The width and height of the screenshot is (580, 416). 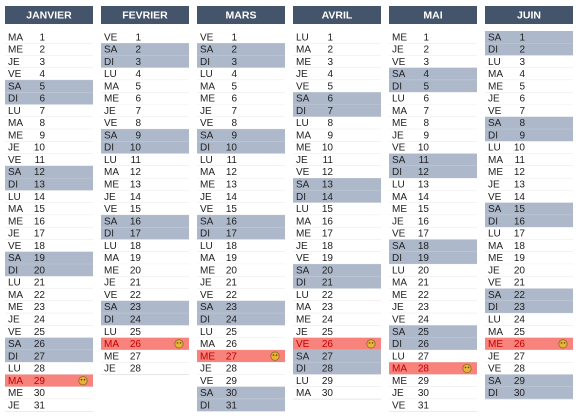 I want to click on day-number: 29, so click(x=40, y=381).